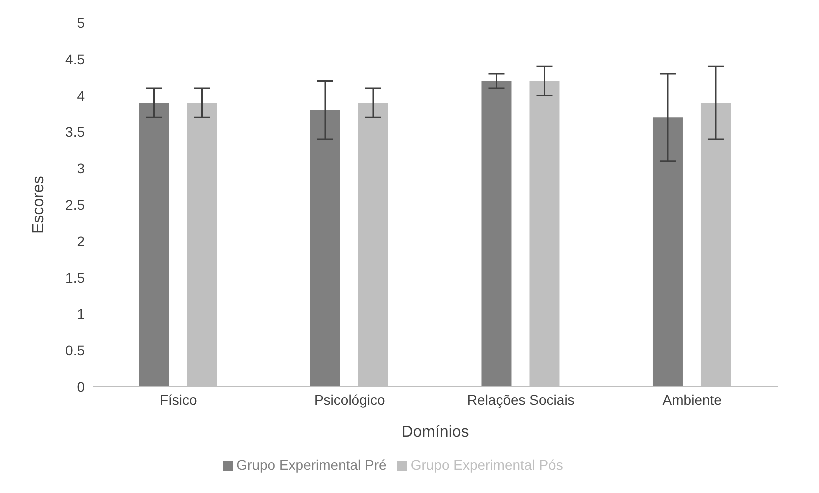 This screenshot has width=819, height=493. I want to click on y-tick-label: 1, so click(81, 314).